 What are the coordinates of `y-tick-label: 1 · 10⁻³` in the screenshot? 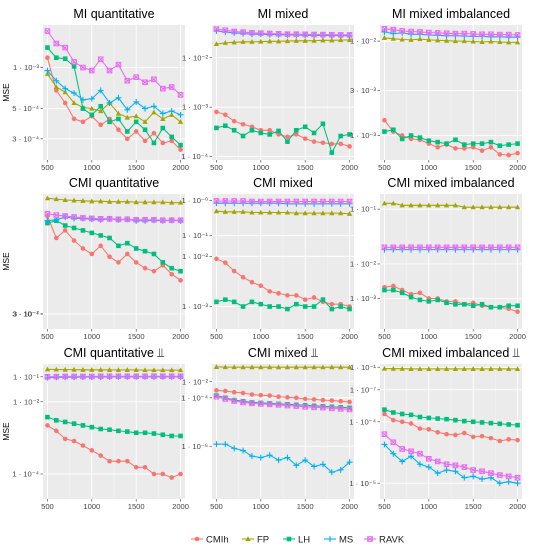 It's located at (195, 306).